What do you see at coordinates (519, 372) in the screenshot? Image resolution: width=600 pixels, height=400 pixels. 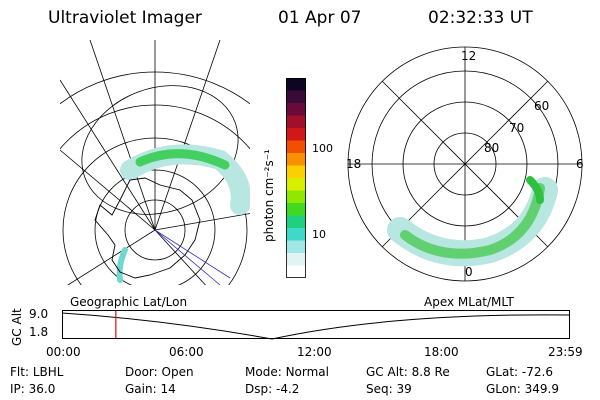 I see `status-glat: GLat: -72.6` at bounding box center [519, 372].